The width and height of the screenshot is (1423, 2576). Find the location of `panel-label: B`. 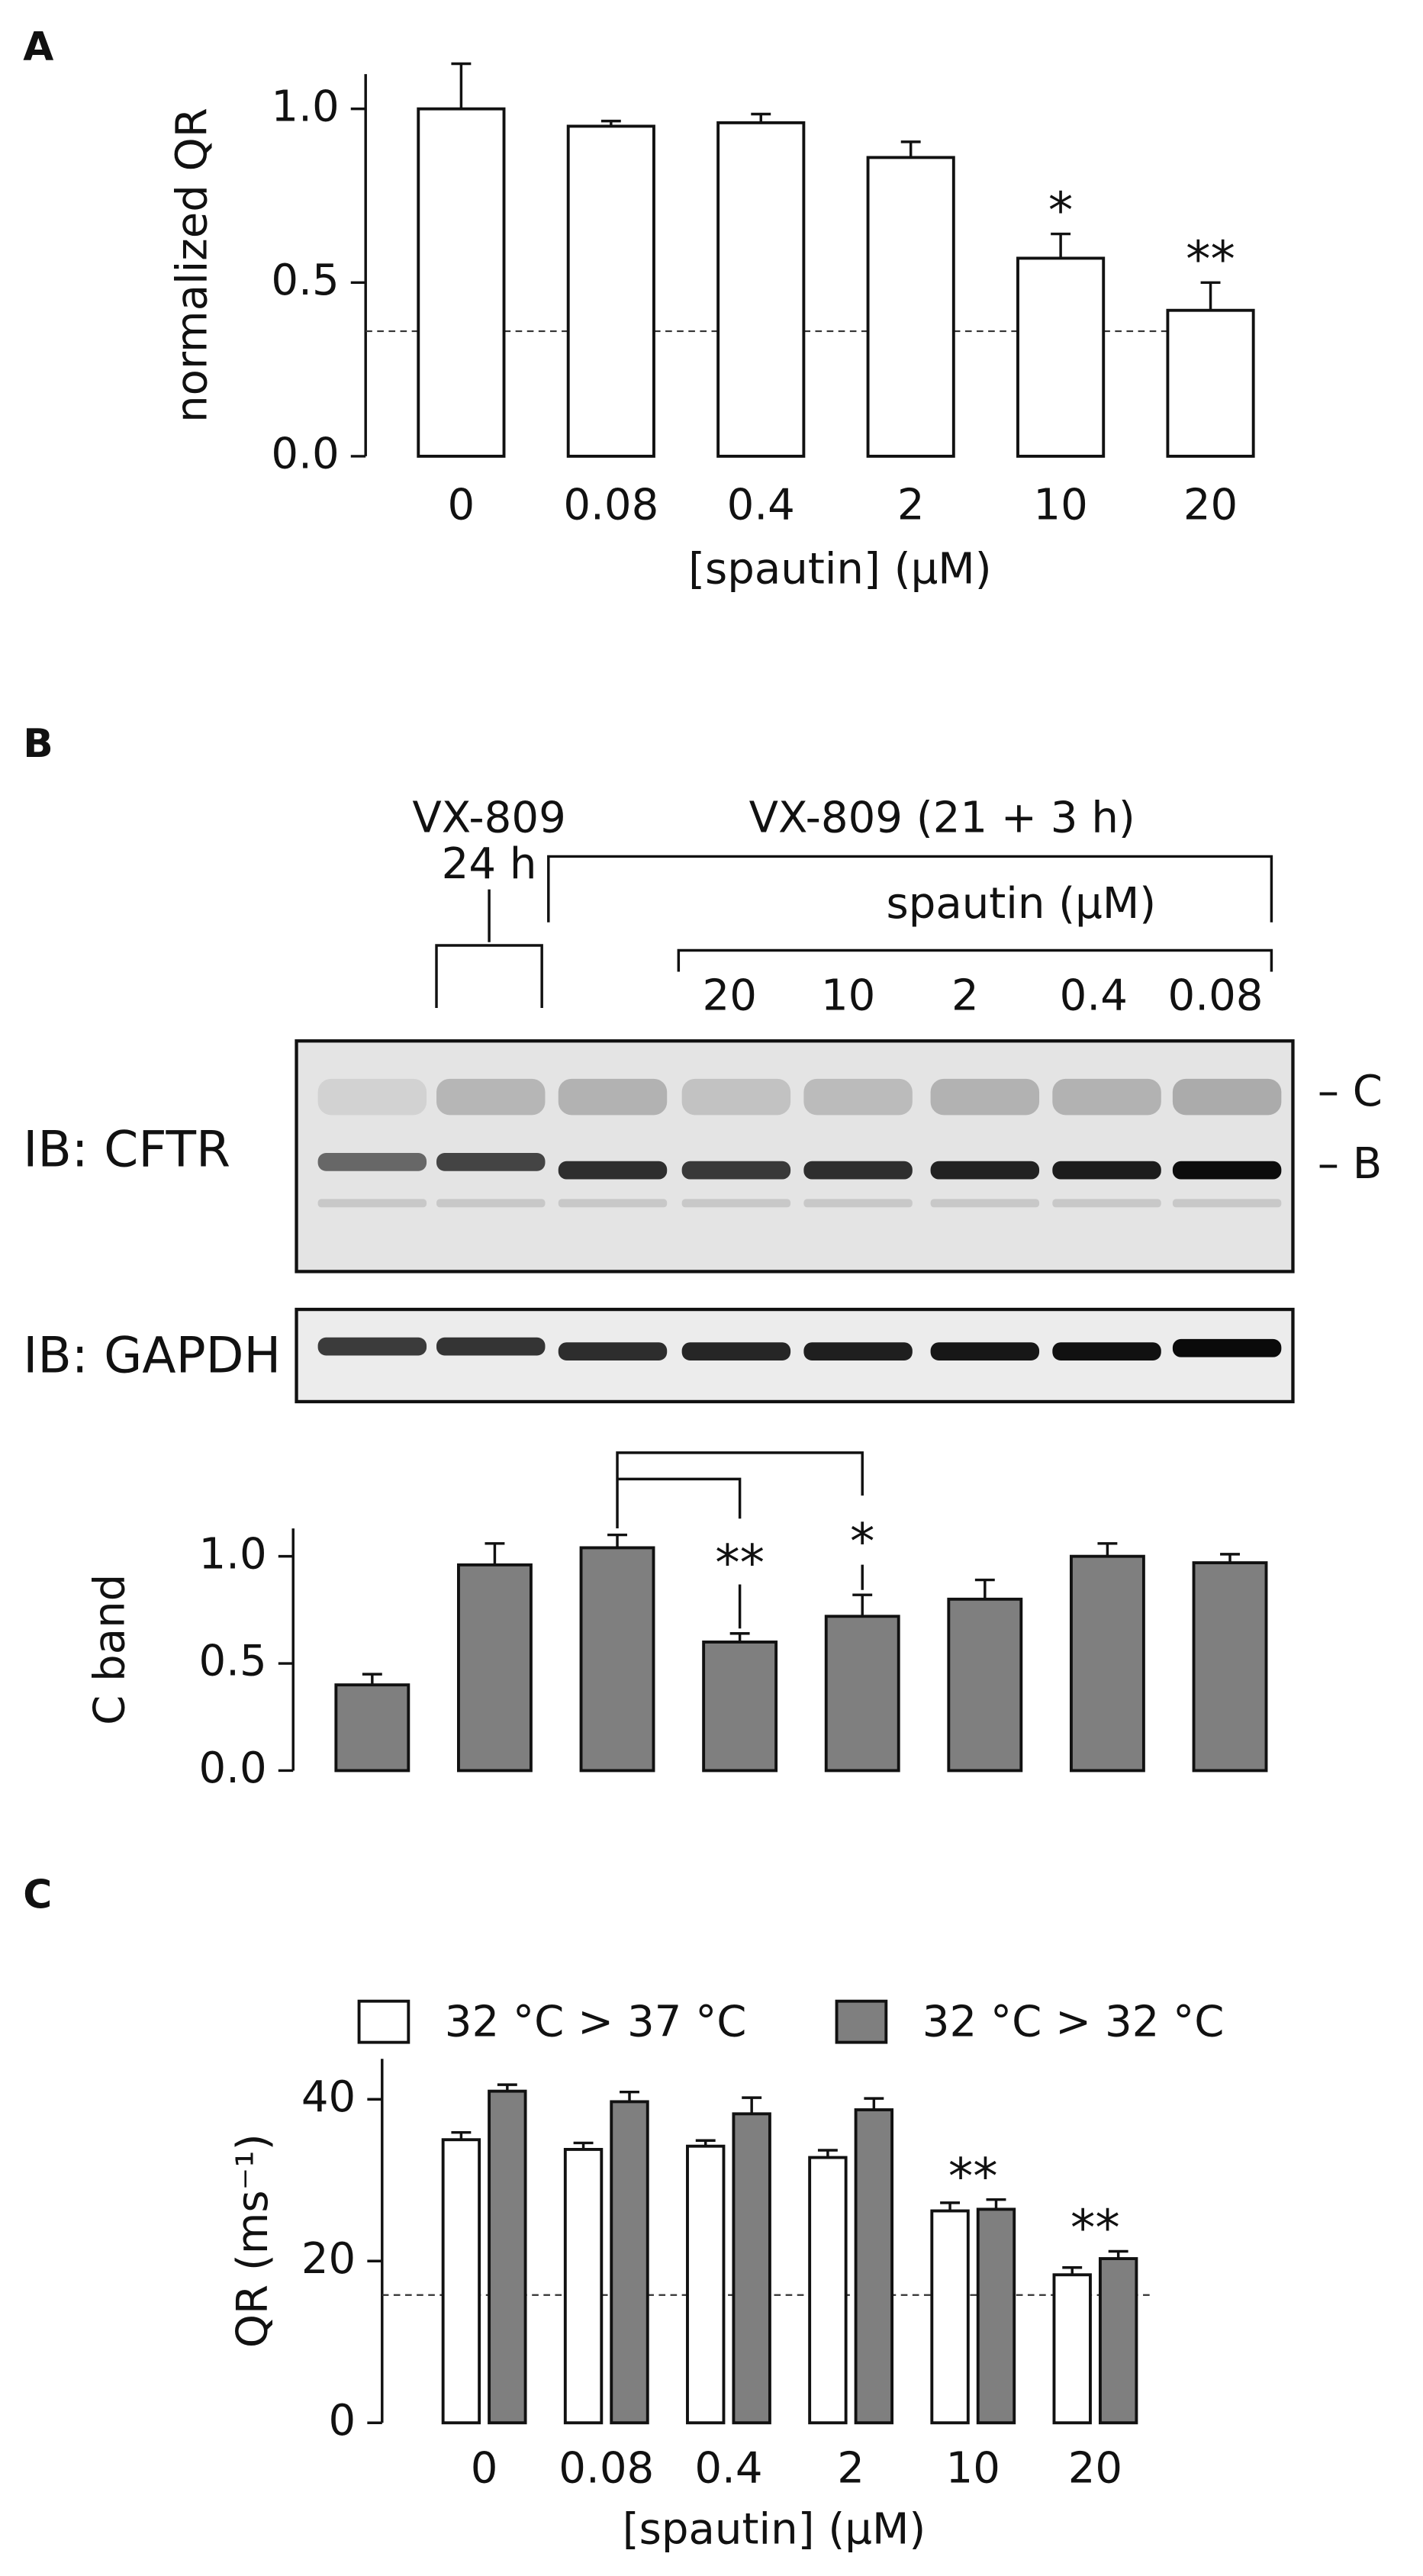

panel-label: B is located at coordinates (38, 744).